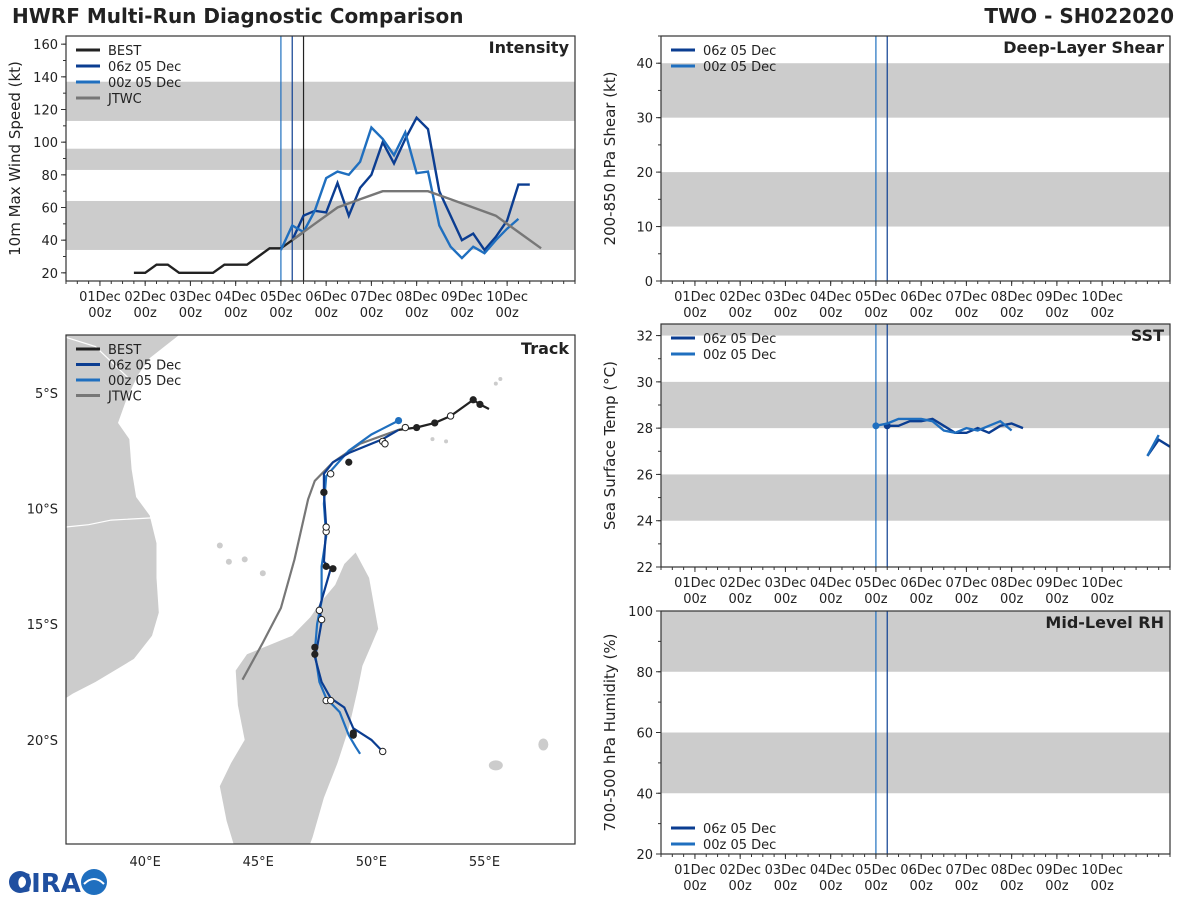 The height and width of the screenshot is (902, 1200). I want to click on rh-xtick-label: 06Dec, so click(921, 870).